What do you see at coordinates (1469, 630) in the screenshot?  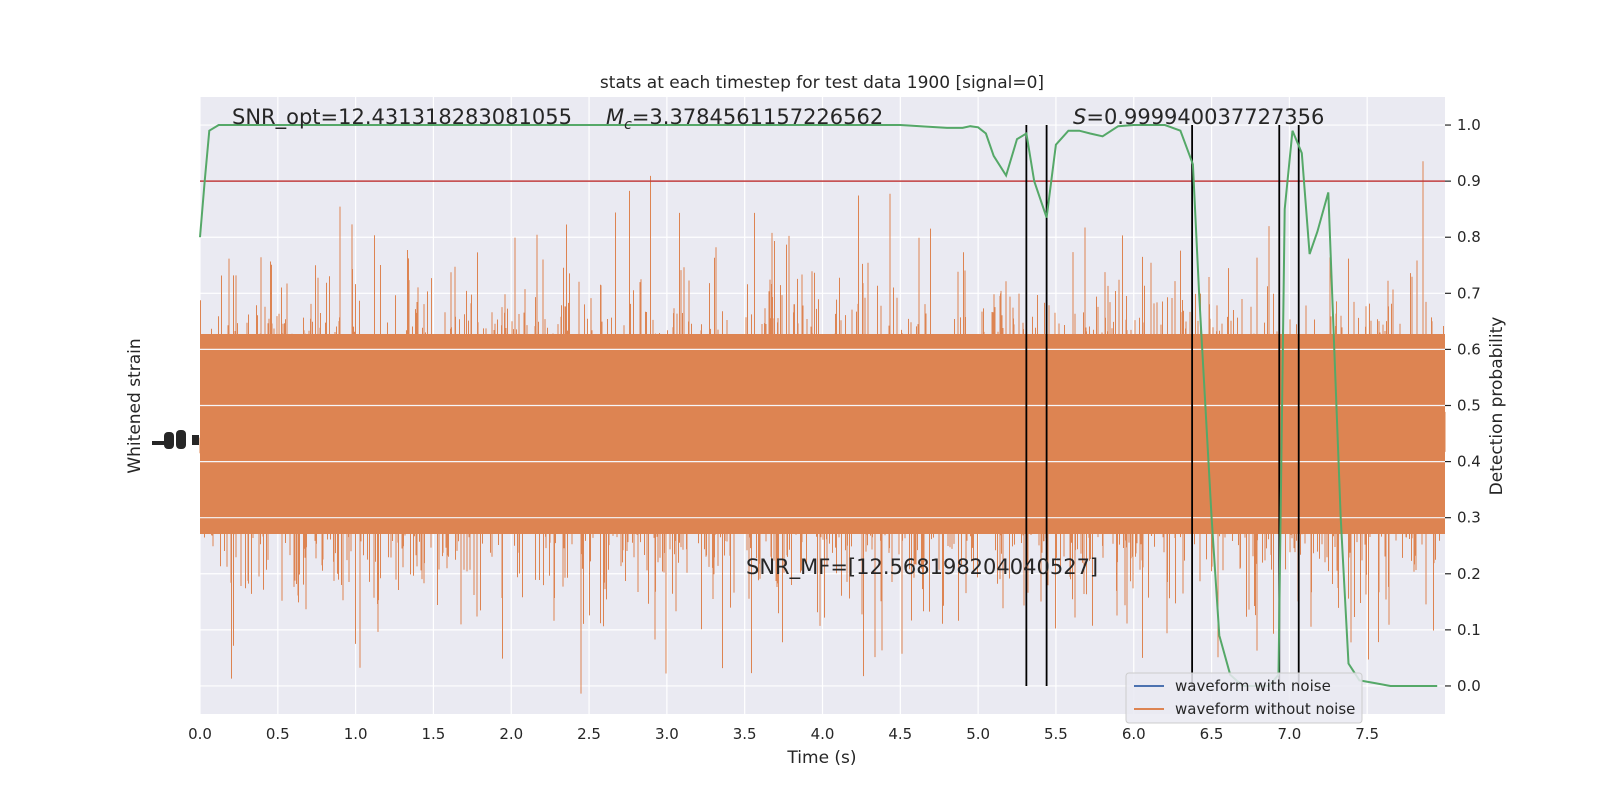 I see `y-tick-label: 0.1` at bounding box center [1469, 630].